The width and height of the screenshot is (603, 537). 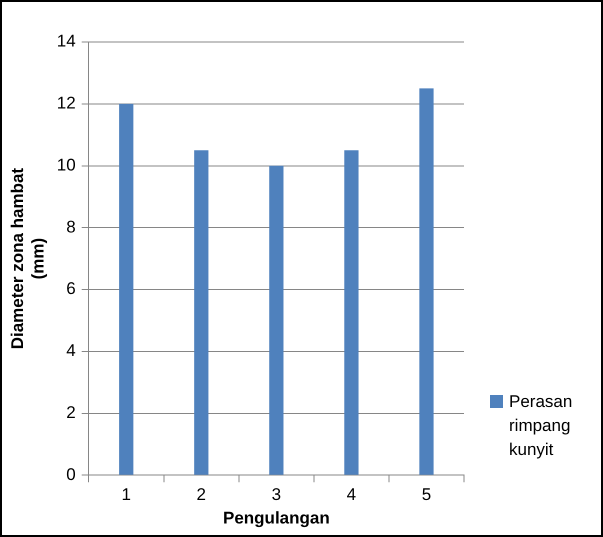 What do you see at coordinates (427, 494) in the screenshot?
I see `x-tick-label: 5` at bounding box center [427, 494].